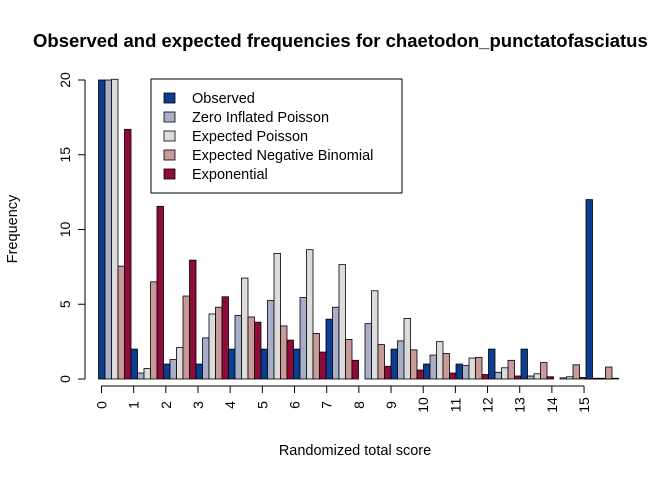 The width and height of the screenshot is (672, 485). What do you see at coordinates (391, 405) in the screenshot?
I see `x-tick-label-9: 9` at bounding box center [391, 405].